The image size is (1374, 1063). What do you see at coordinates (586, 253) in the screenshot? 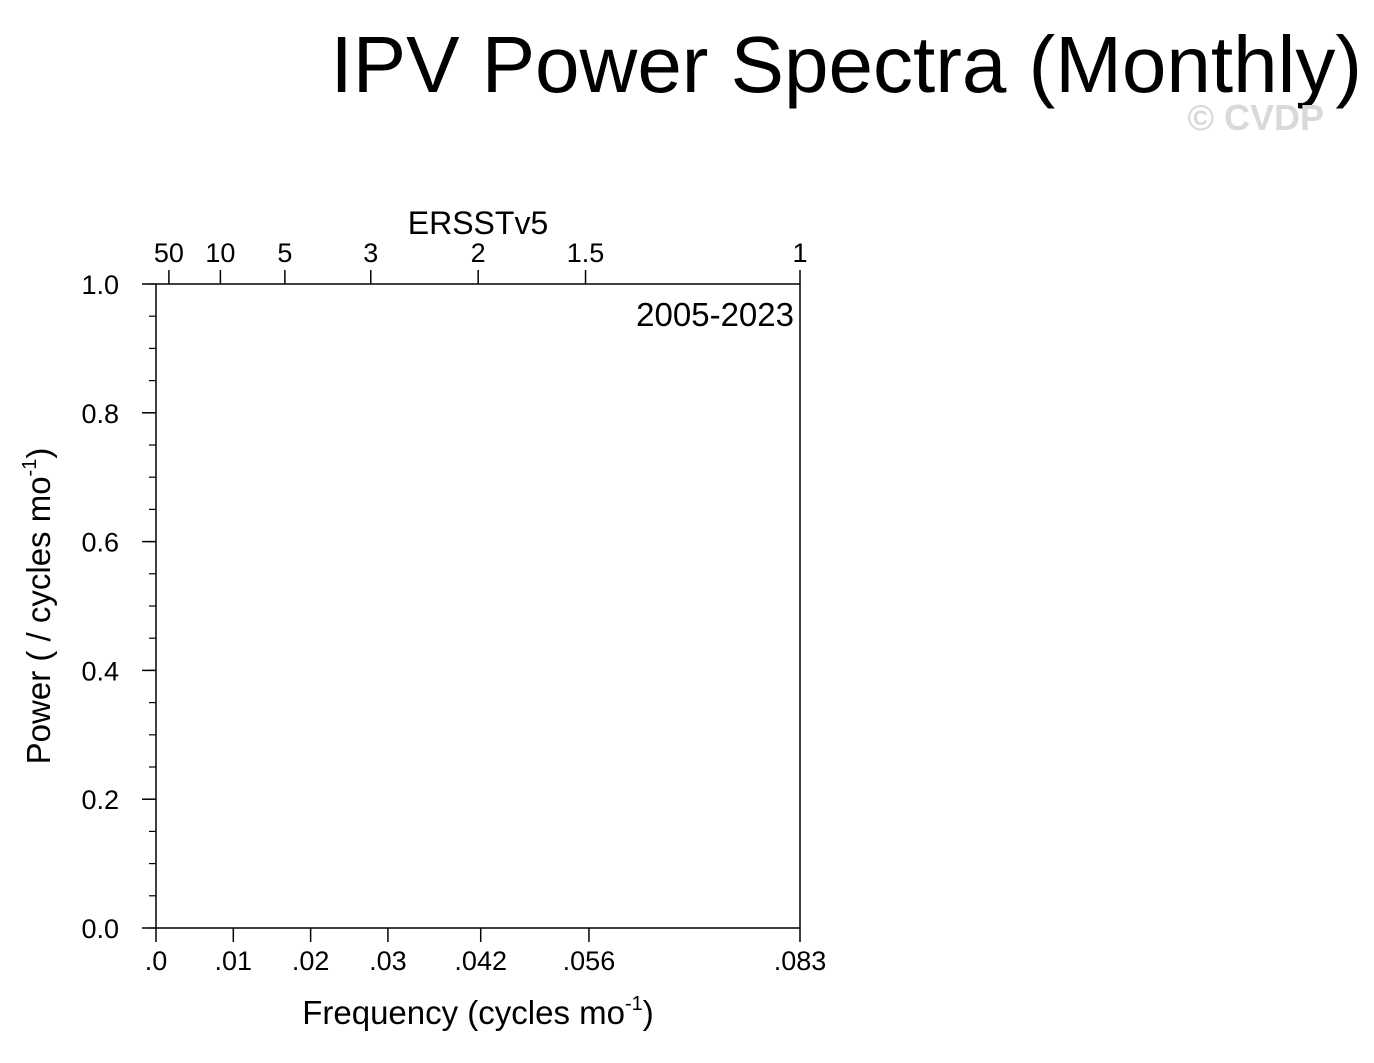
I see `top-period-tick-label: 1.5` at bounding box center [586, 253].